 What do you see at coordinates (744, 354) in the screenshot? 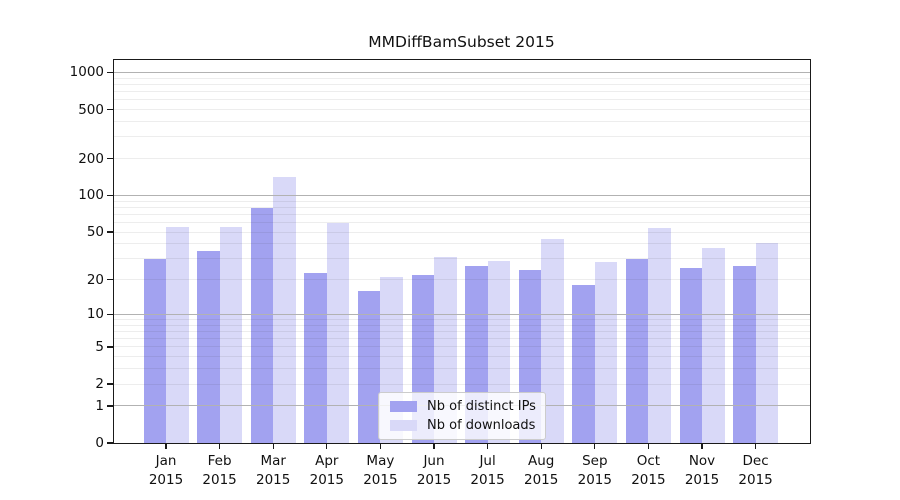
I see `bar-nb-of-distinct-ips-dec-2015` at bounding box center [744, 354].